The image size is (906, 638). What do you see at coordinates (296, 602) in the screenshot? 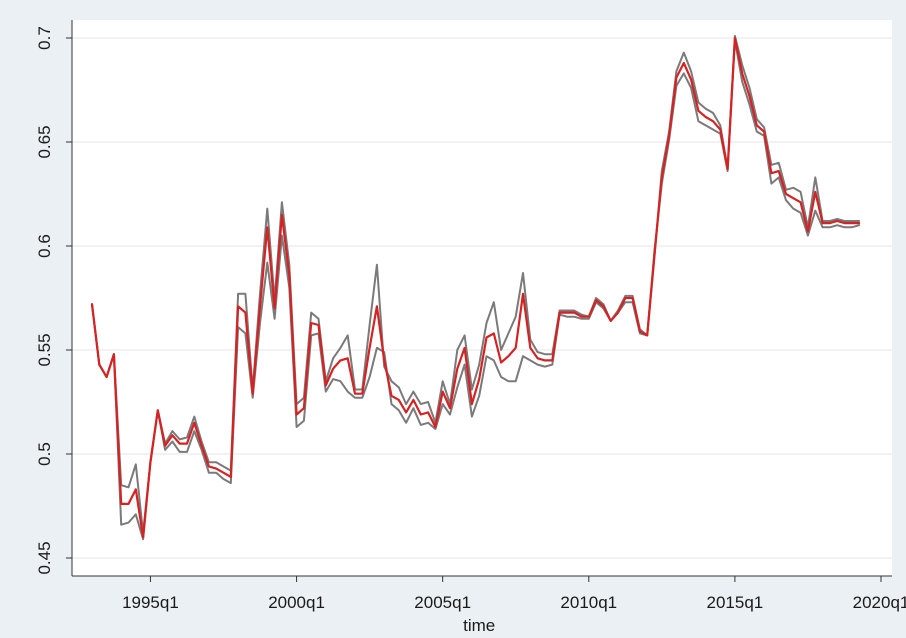
I see `x-tick-label: 2000q1` at bounding box center [296, 602].